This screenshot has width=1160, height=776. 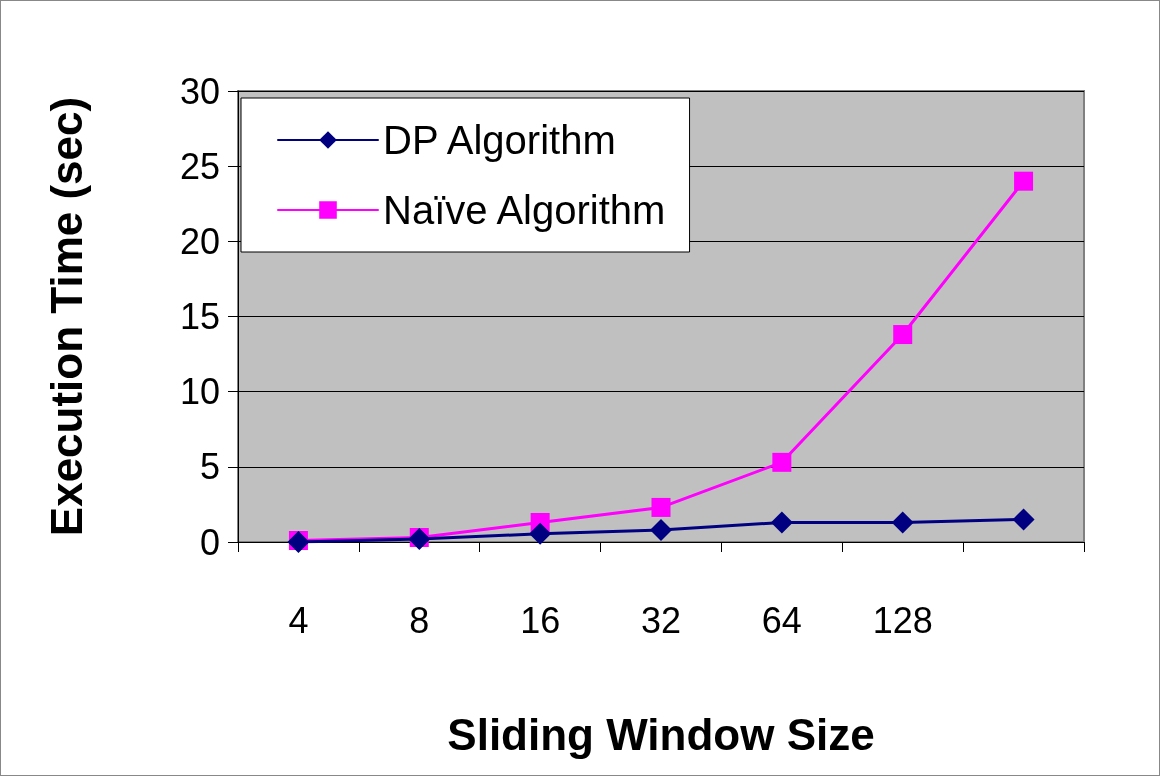 What do you see at coordinates (419, 620) in the screenshot?
I see `x-tick-label: 8` at bounding box center [419, 620].